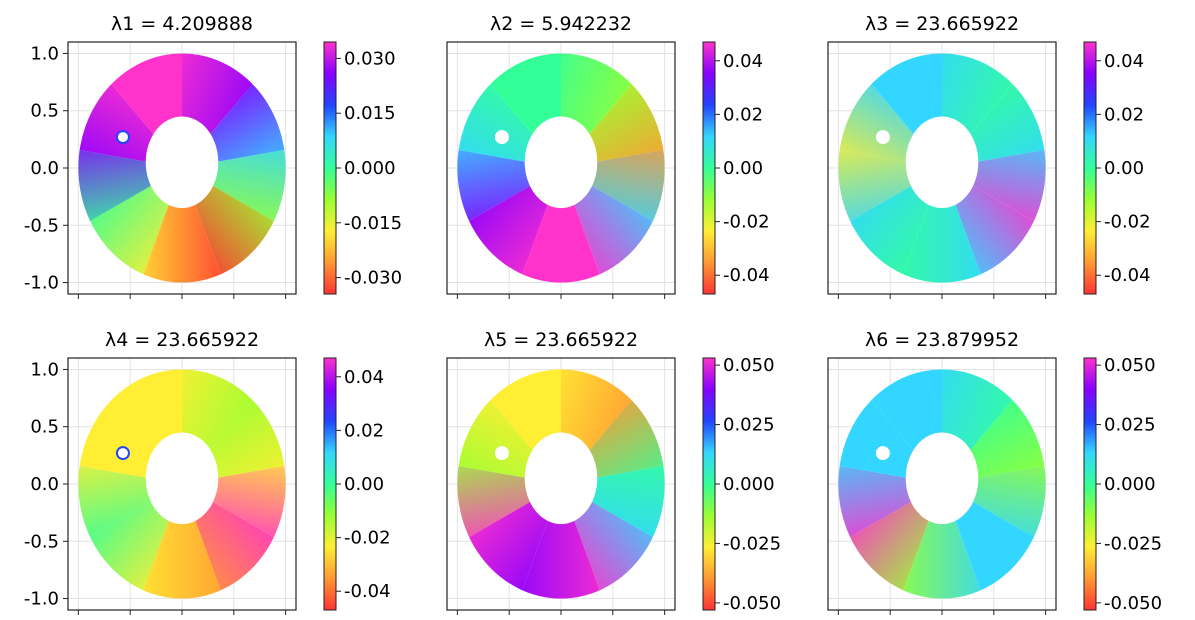 The width and height of the screenshot is (1195, 620). What do you see at coordinates (44, 427) in the screenshot?
I see `y-tick-label: 0.5` at bounding box center [44, 427].